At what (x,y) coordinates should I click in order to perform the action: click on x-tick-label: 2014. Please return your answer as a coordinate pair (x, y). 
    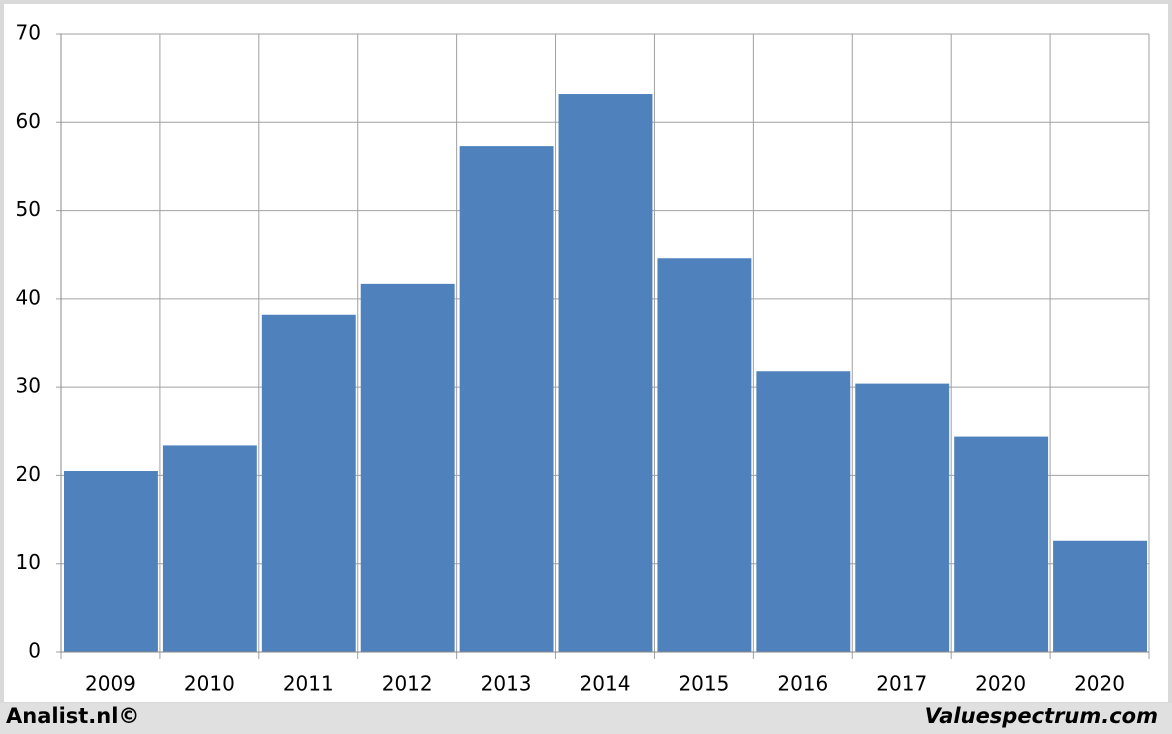
    Looking at the image, I should click on (605, 684).